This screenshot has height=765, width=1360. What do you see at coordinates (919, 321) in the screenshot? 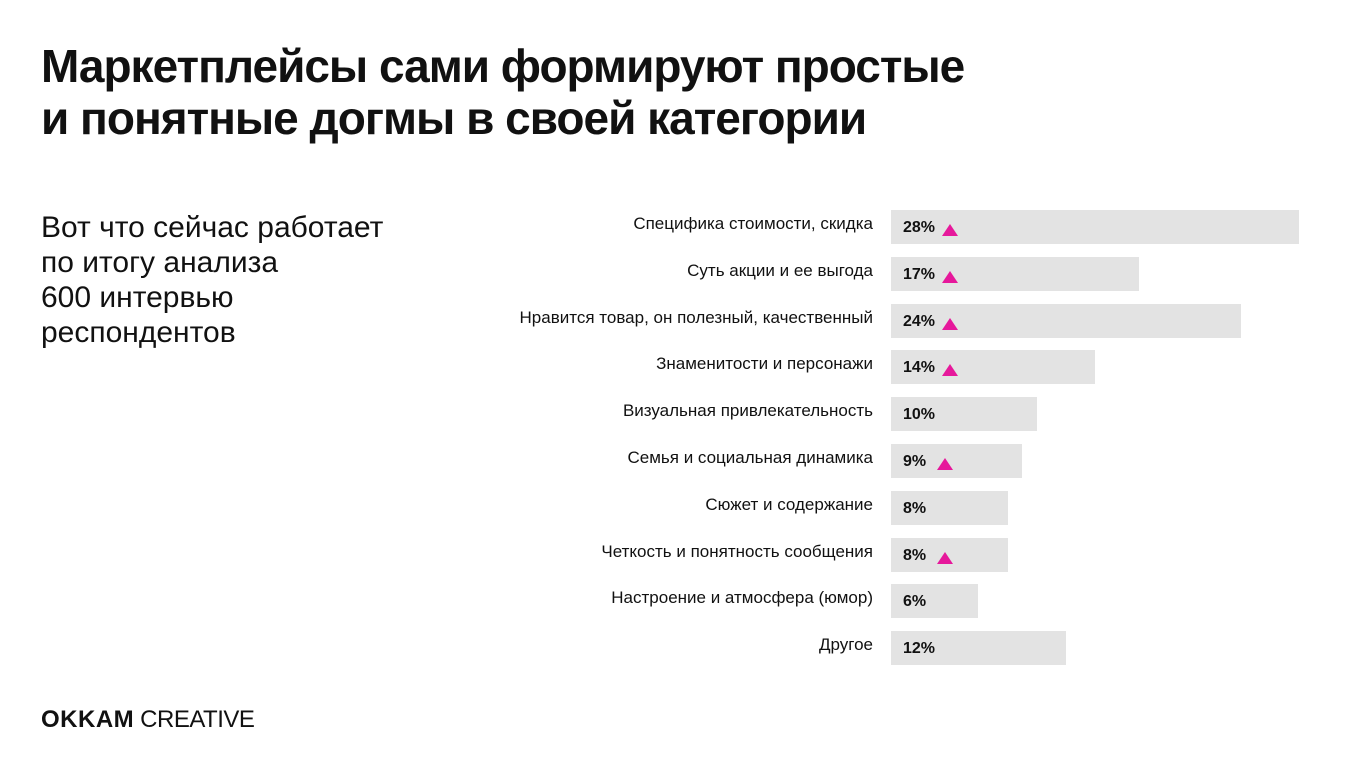
I see `value-label: 24%` at bounding box center [919, 321].